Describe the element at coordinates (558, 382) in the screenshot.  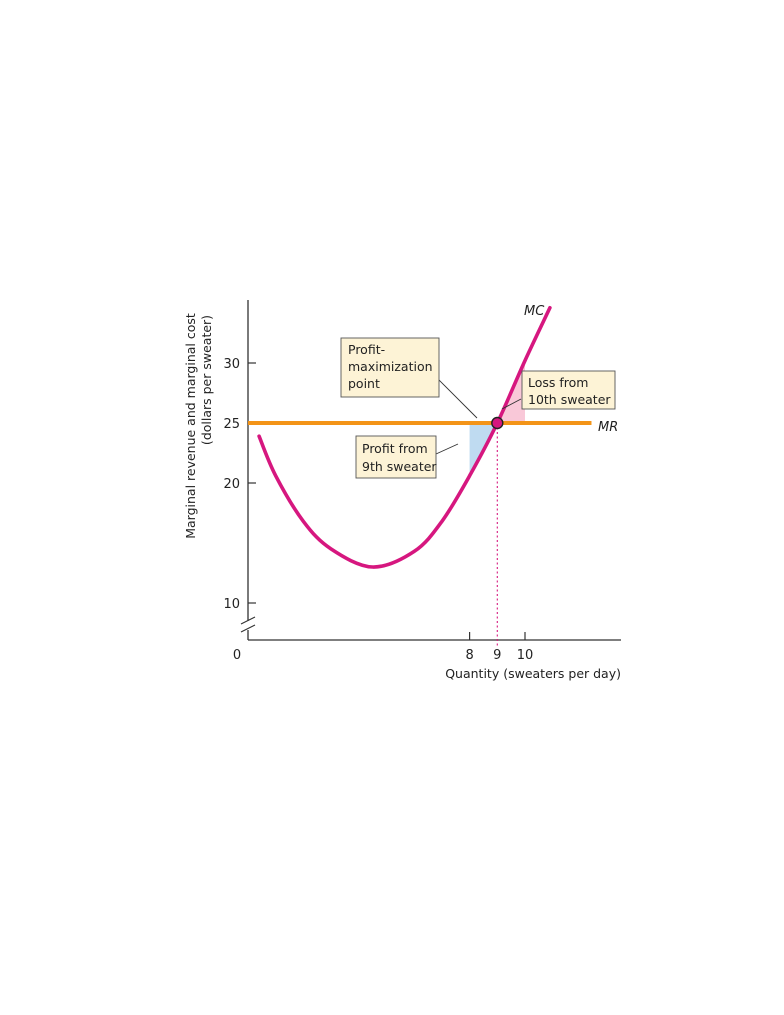
I see `annotation-line: Loss from` at that location.